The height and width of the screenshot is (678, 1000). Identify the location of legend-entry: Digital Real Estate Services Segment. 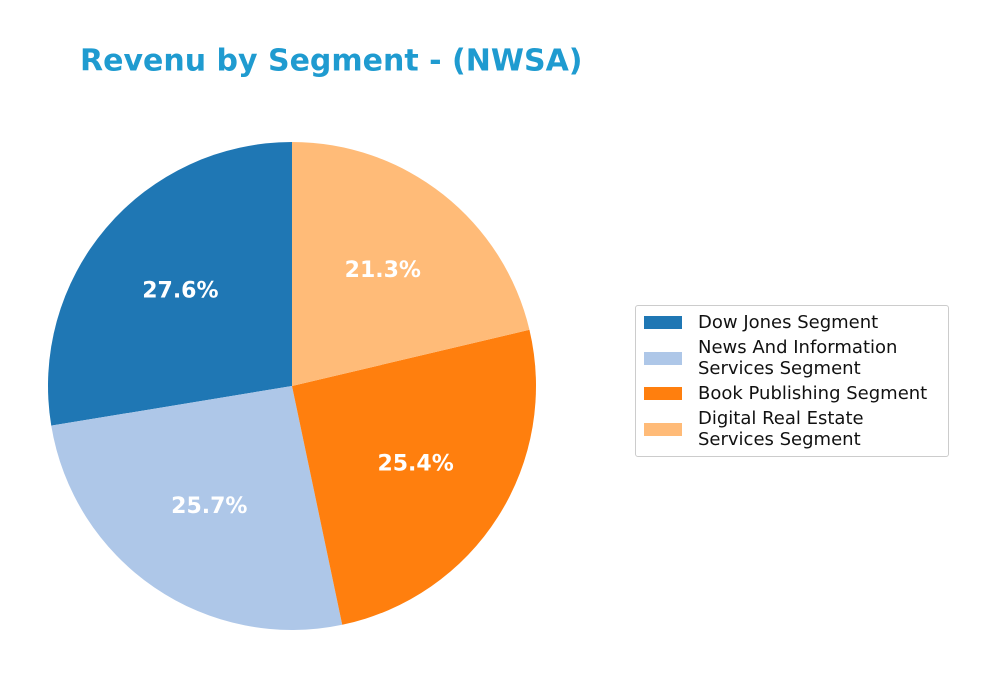
(792, 429).